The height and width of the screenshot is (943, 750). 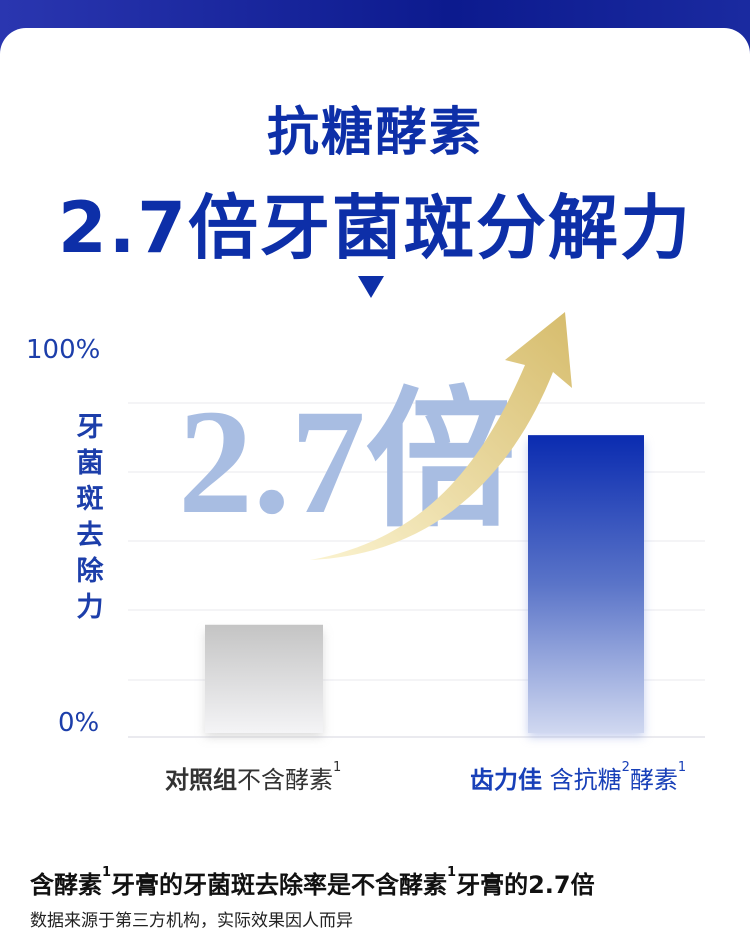 What do you see at coordinates (653, 780) in the screenshot?
I see `category-product-desc2: 酵素` at bounding box center [653, 780].